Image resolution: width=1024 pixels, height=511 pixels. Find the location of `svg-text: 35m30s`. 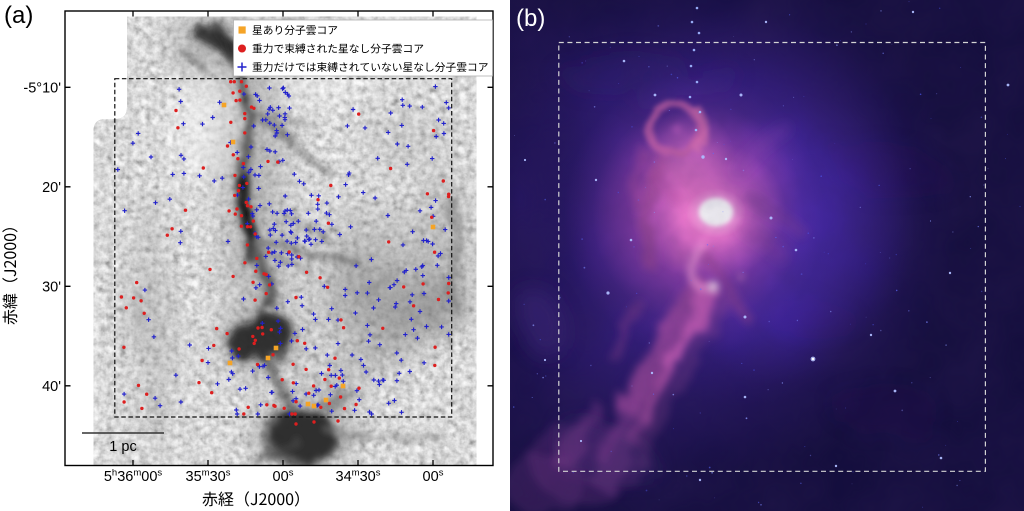

svg-text: 35m30s is located at coordinates (208, 477).